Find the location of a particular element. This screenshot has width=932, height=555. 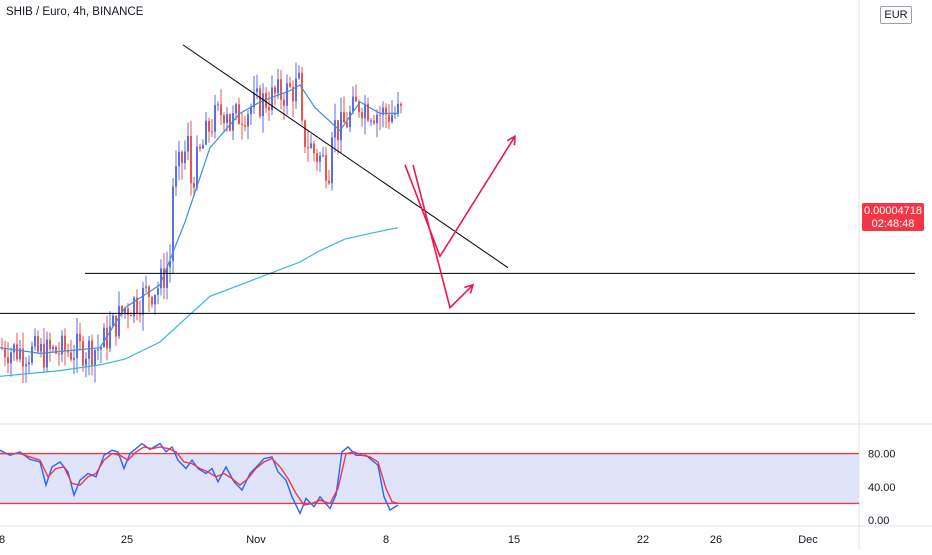

time-tick-label: 22 is located at coordinates (643, 540).